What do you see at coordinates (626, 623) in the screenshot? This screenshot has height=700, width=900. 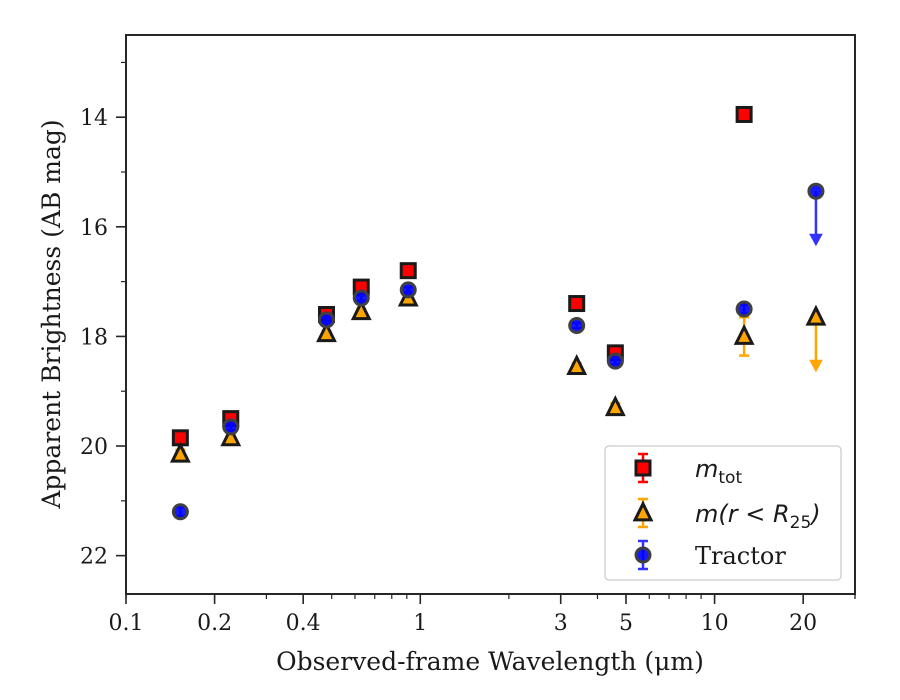 I see `x-tick-label: 5` at bounding box center [626, 623].